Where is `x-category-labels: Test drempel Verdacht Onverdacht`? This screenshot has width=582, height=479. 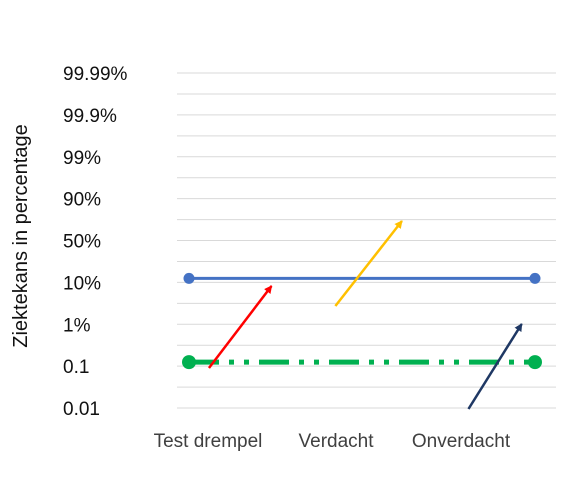
x-category-labels: Test drempel Verdacht Onverdacht is located at coordinates (332, 441).